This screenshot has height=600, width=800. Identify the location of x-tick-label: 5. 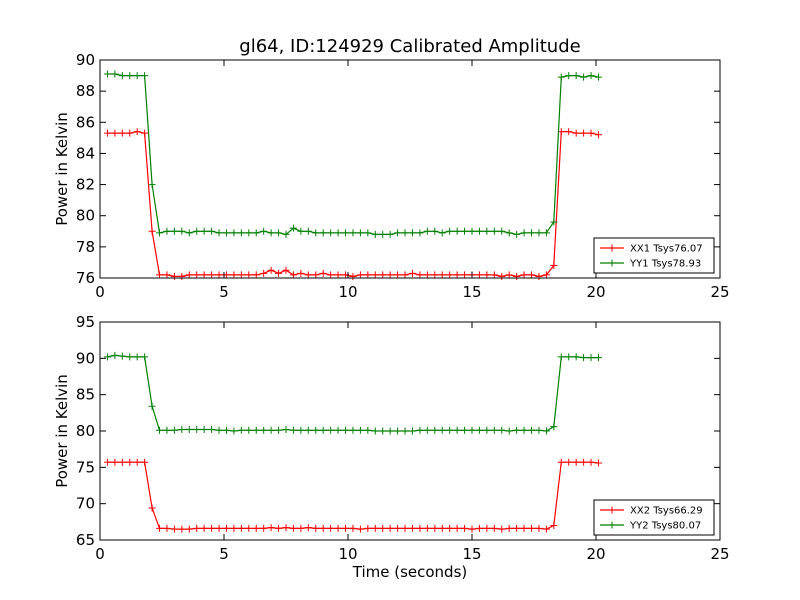
(224, 554).